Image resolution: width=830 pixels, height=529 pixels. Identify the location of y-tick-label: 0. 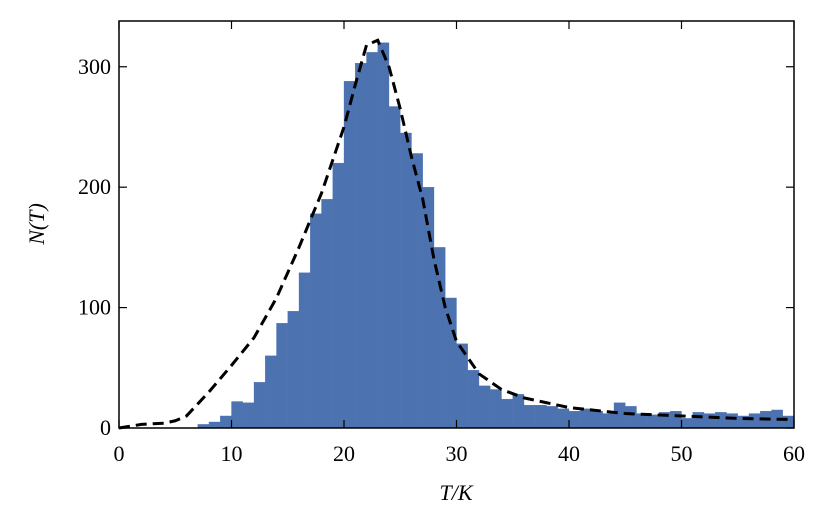
(105, 427).